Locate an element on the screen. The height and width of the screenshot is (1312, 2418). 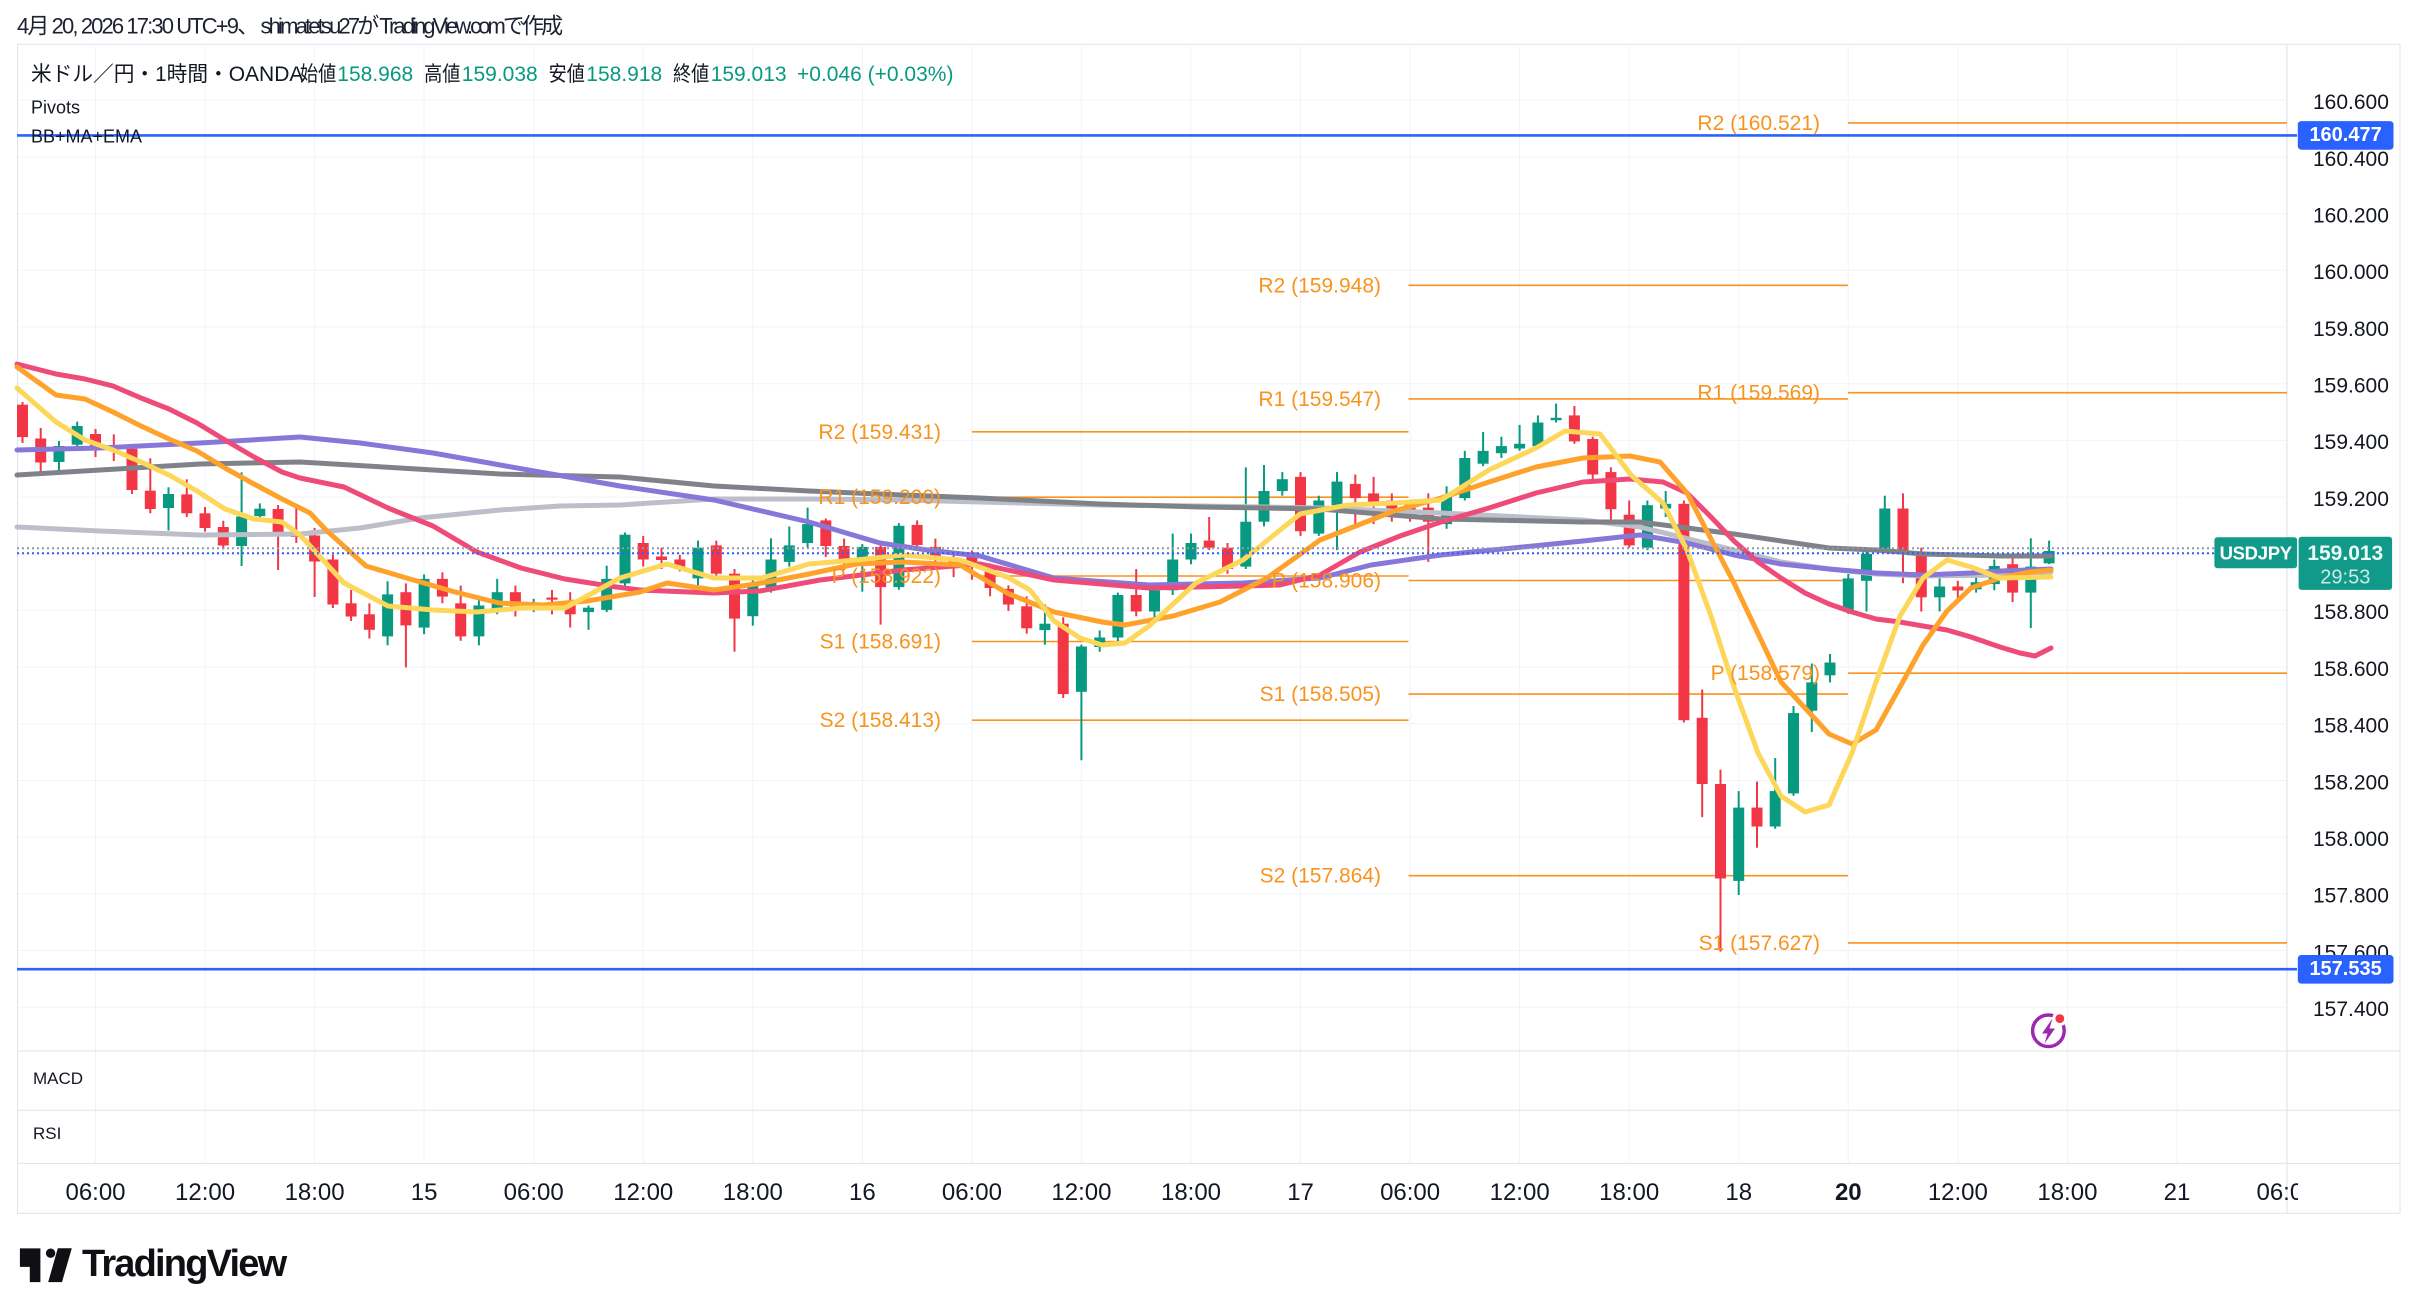
svg-text: shimatetsu27が is located at coordinates (320, 26).